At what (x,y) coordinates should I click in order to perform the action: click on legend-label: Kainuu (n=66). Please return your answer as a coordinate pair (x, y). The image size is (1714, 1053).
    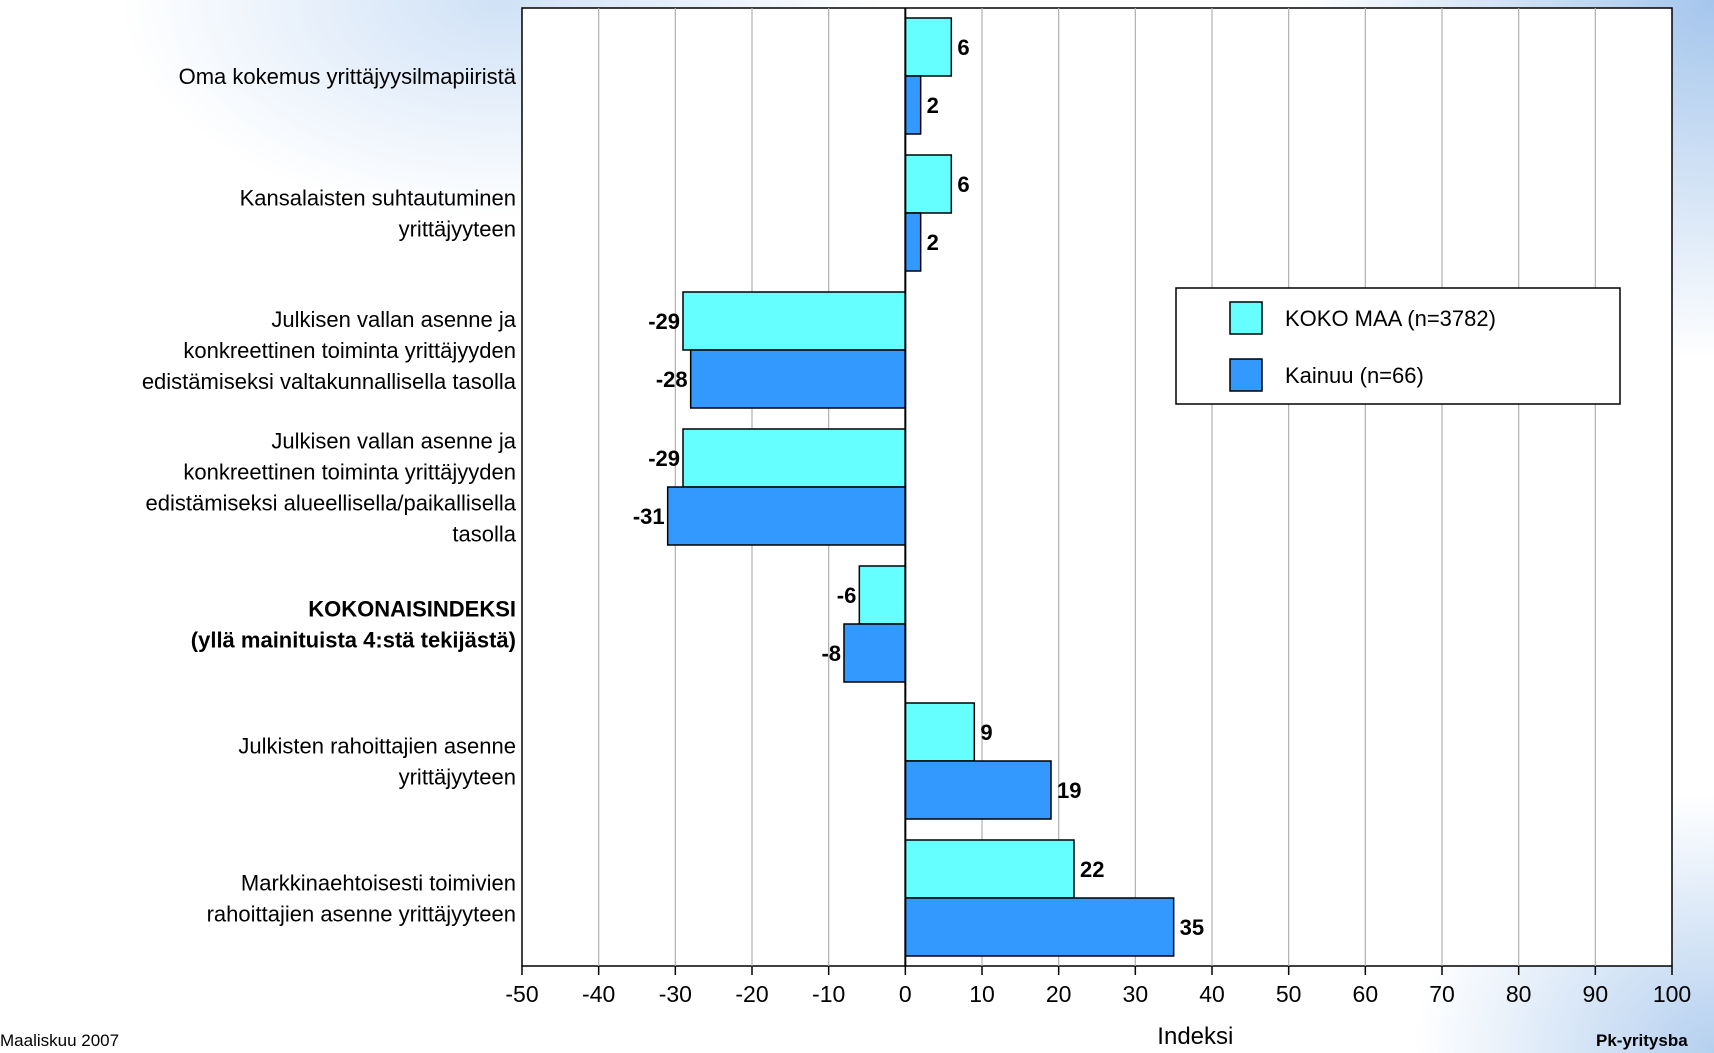
    Looking at the image, I should click on (1354, 375).